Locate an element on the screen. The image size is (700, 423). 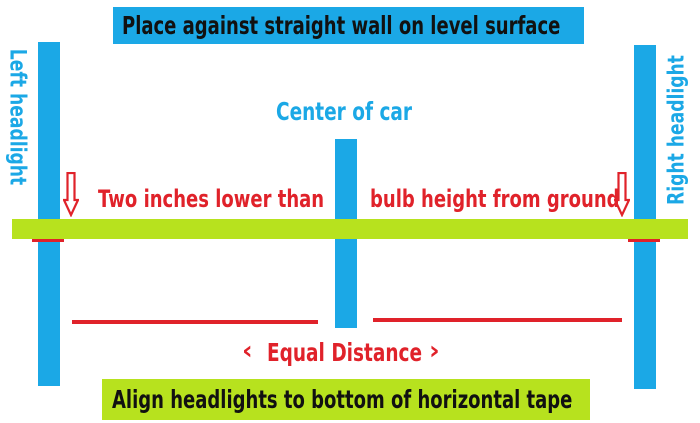
equal-distance-row: ‹ Equal Distance › is located at coordinates (350, 352).